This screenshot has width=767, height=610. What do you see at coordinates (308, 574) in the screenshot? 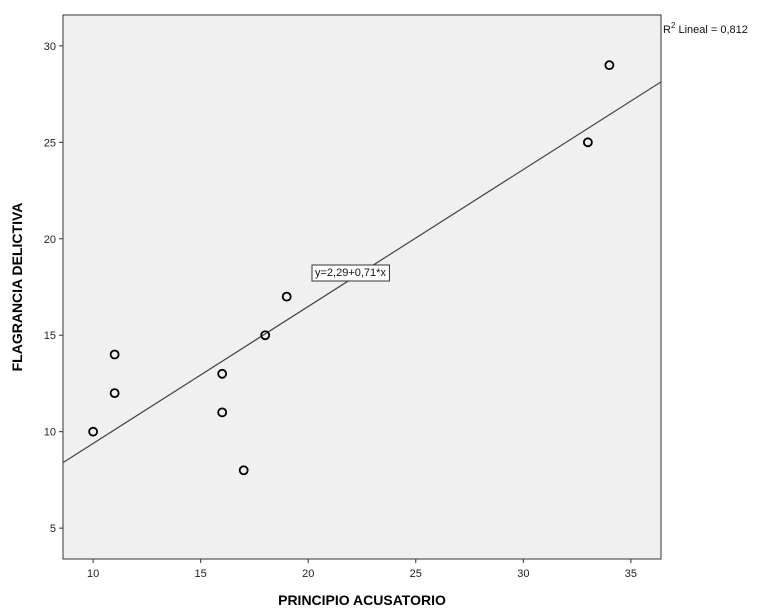
I see `x-tick-label: 20` at bounding box center [308, 574].